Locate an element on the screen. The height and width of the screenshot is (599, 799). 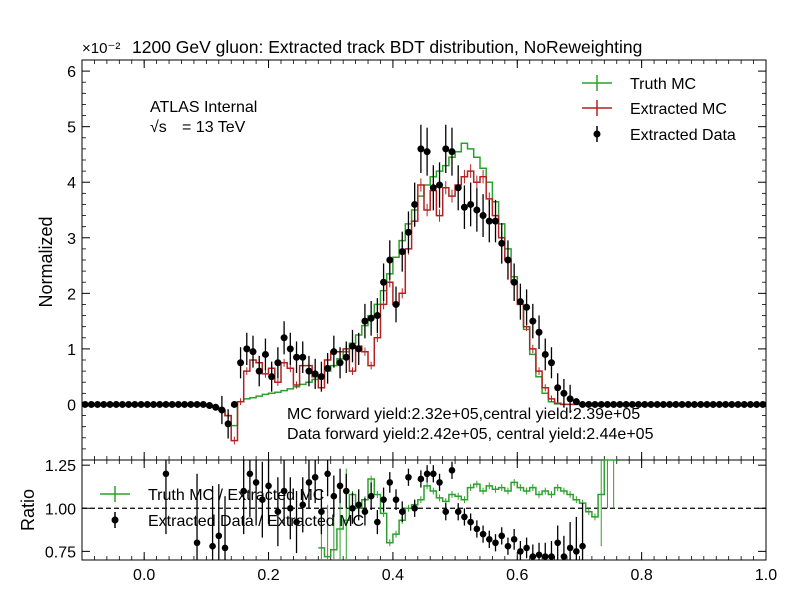
x-tick-label: 1.0 is located at coordinates (766, 575).